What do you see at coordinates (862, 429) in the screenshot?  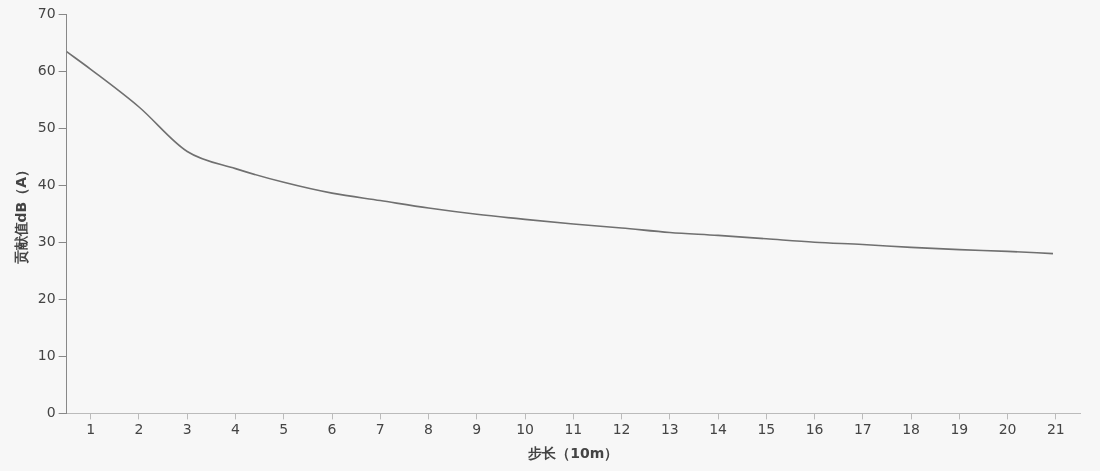 I see `x-tick-label: 17` at bounding box center [862, 429].